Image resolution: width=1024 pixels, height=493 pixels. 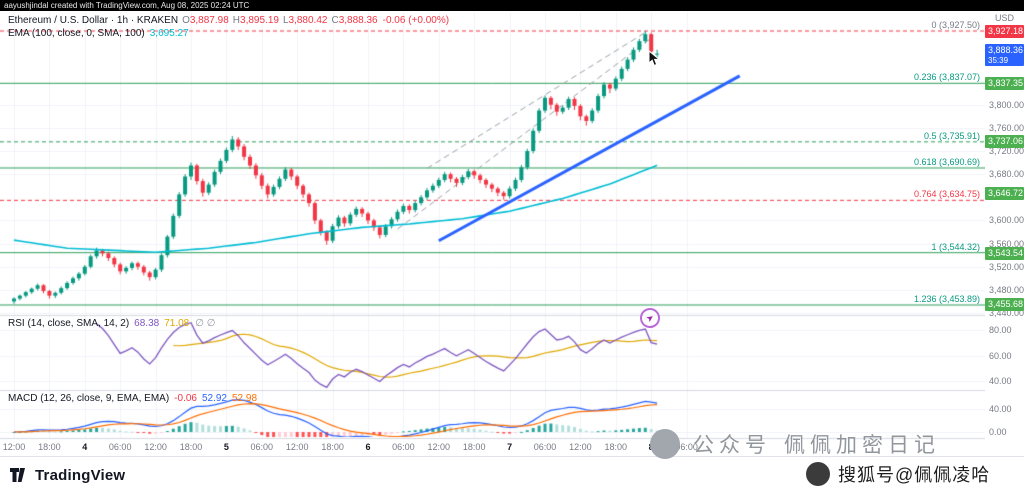 I want to click on ohlc-c-label: C, so click(x=335, y=20).